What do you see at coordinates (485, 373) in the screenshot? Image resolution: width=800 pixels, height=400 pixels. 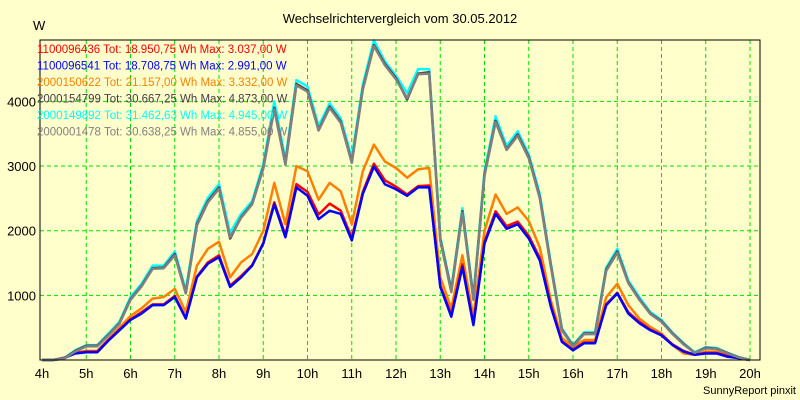 I see `x-tick-label: 14h` at bounding box center [485, 373].